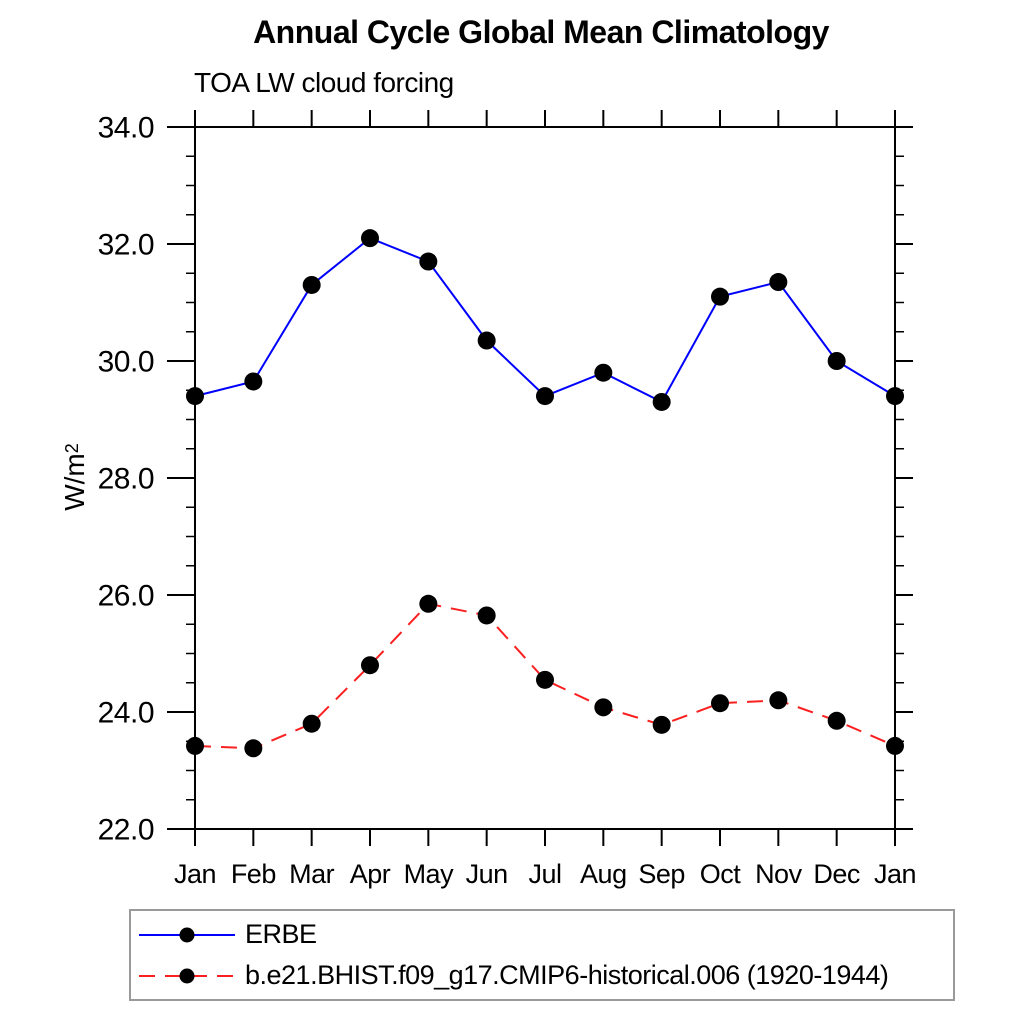 This screenshot has width=1024, height=1024. Describe the element at coordinates (370, 874) in the screenshot. I see `x-tick-label: Apr` at that location.